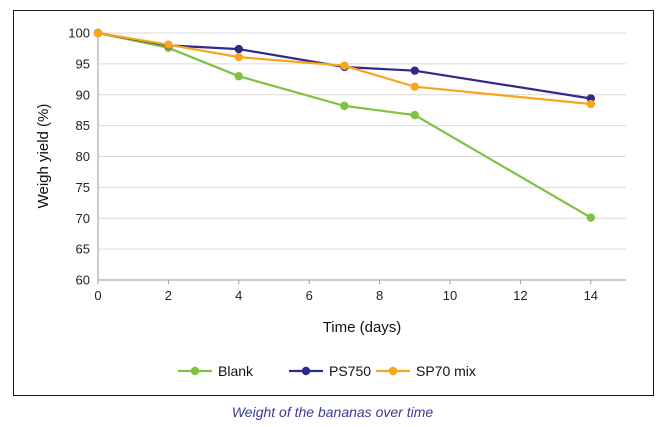  Describe the element at coordinates (97, 295) in the screenshot. I see `x-tick-label: 0` at that location.